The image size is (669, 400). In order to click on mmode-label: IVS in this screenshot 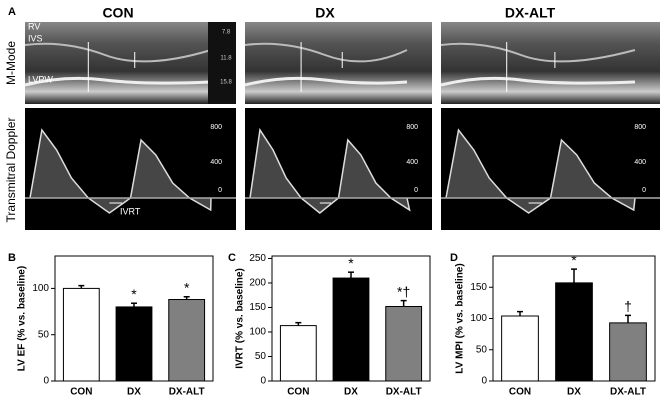, I will do `click(35, 38)`.